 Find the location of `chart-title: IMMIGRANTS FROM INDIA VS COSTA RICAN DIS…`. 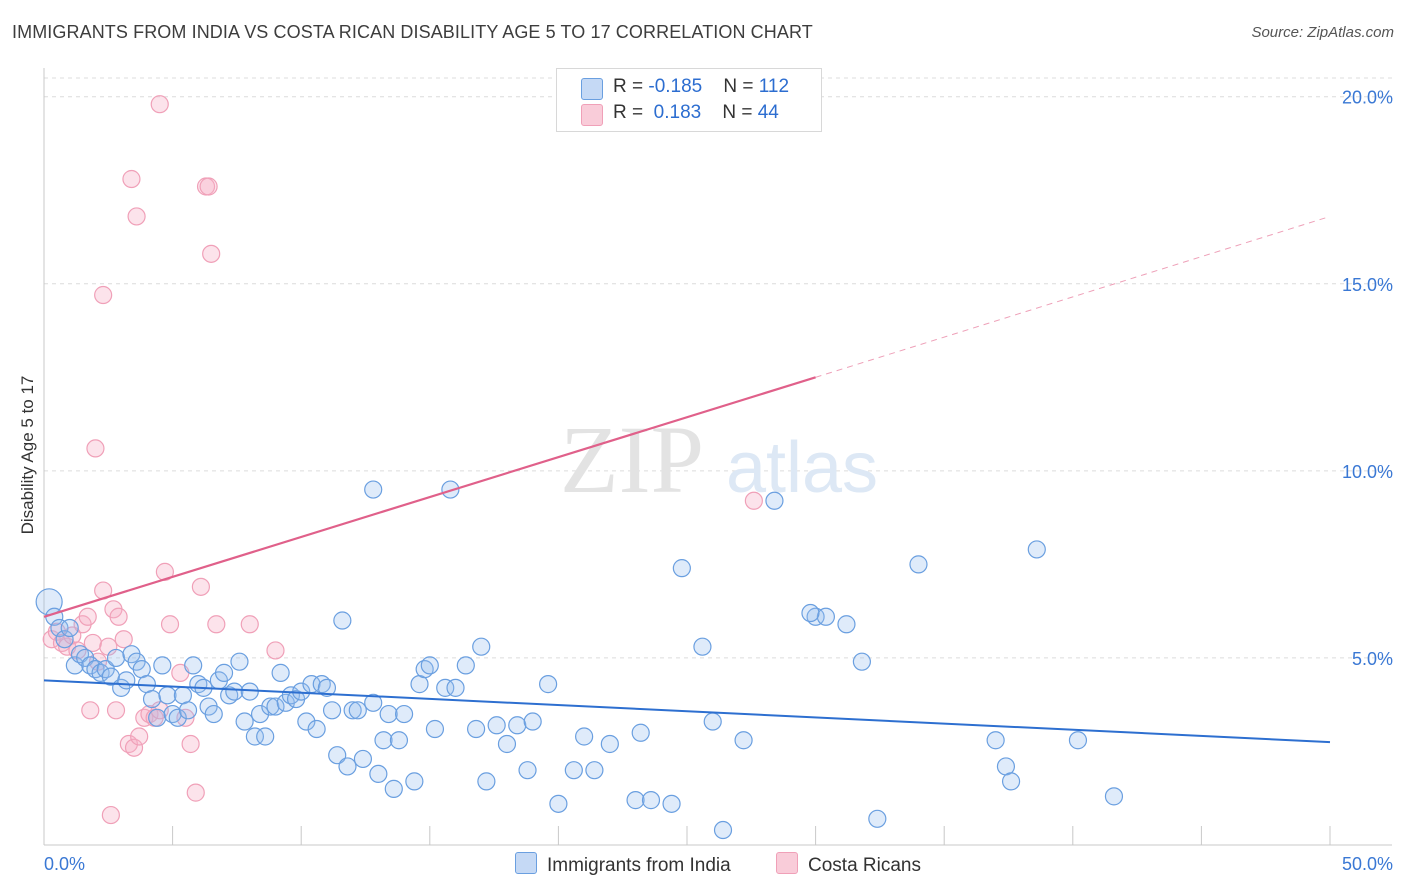

chart-title: IMMIGRANTS FROM INDIA VS COSTA RICAN DIS… is located at coordinates (412, 32).